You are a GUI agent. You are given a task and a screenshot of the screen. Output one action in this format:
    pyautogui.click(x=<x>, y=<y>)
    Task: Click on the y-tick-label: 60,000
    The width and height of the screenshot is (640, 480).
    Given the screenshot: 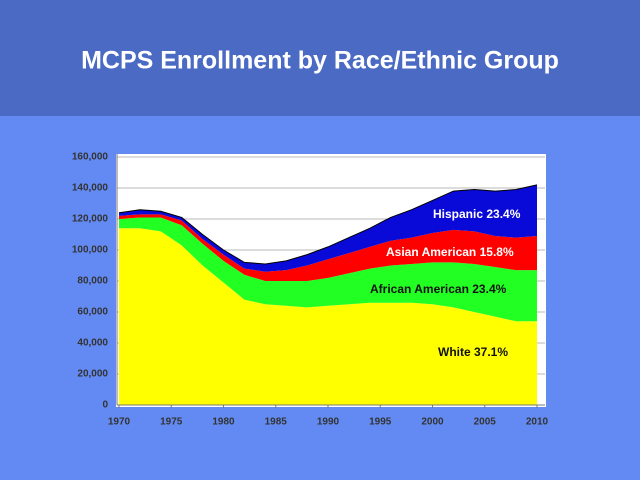 What is the action you would take?
    pyautogui.click(x=92, y=312)
    